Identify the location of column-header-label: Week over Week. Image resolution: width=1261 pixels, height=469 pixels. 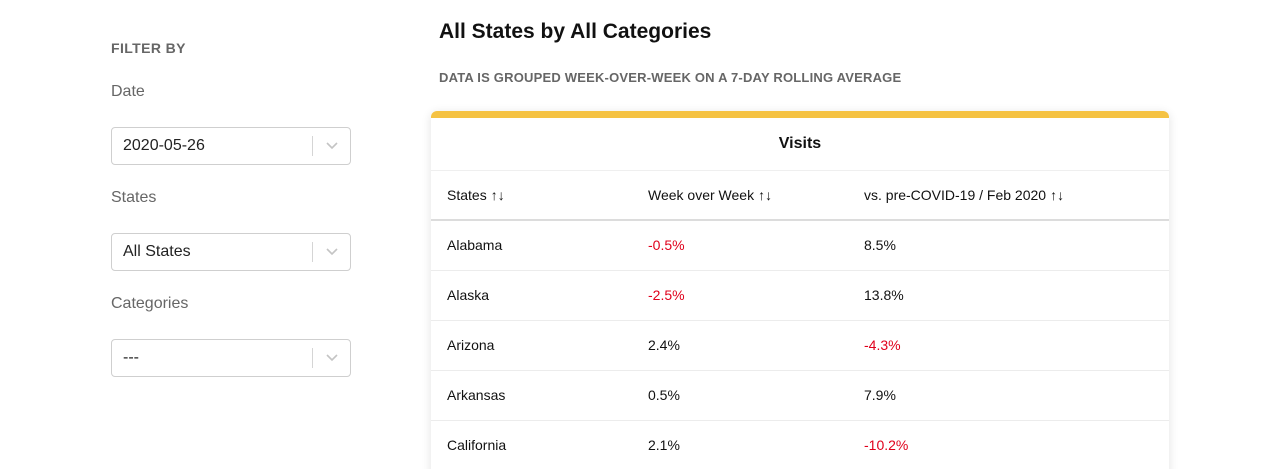
(701, 195).